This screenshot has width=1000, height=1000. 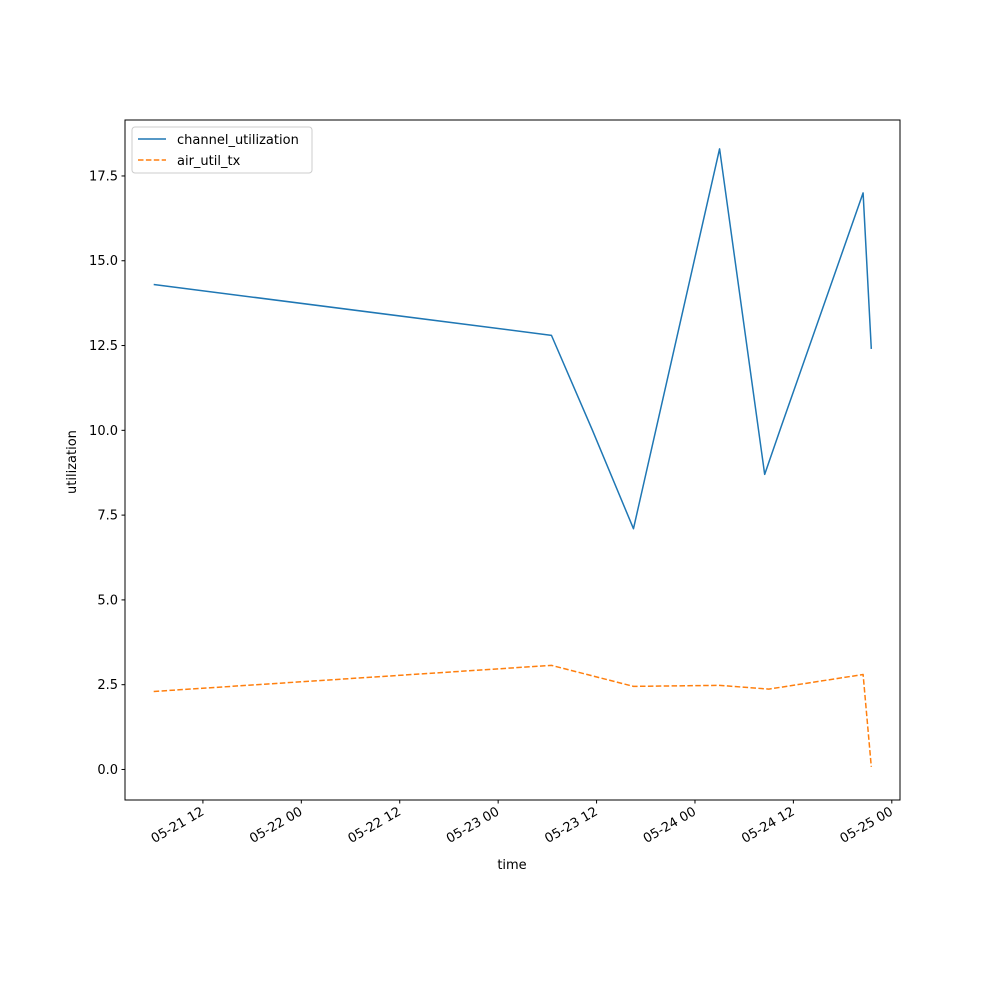 What do you see at coordinates (103, 431) in the screenshot?
I see `y-tick-label-10-0: 10.0` at bounding box center [103, 431].